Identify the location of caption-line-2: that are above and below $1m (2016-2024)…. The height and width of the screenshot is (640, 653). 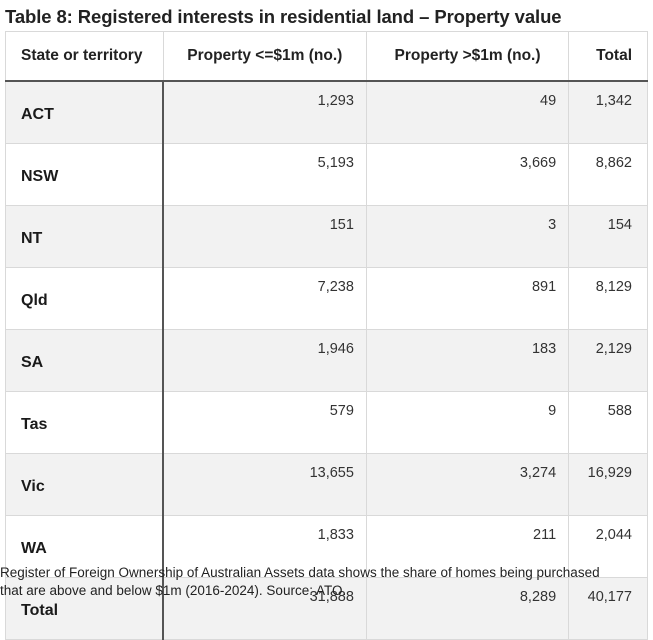
(173, 590).